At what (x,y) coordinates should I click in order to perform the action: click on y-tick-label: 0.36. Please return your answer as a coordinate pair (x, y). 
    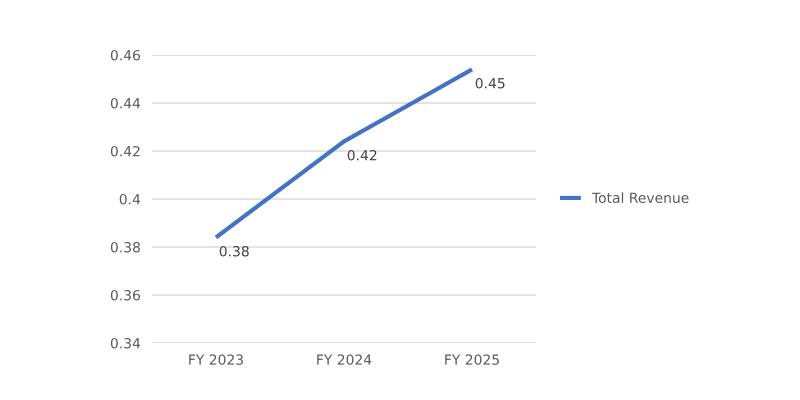
    Looking at the image, I should click on (125, 295).